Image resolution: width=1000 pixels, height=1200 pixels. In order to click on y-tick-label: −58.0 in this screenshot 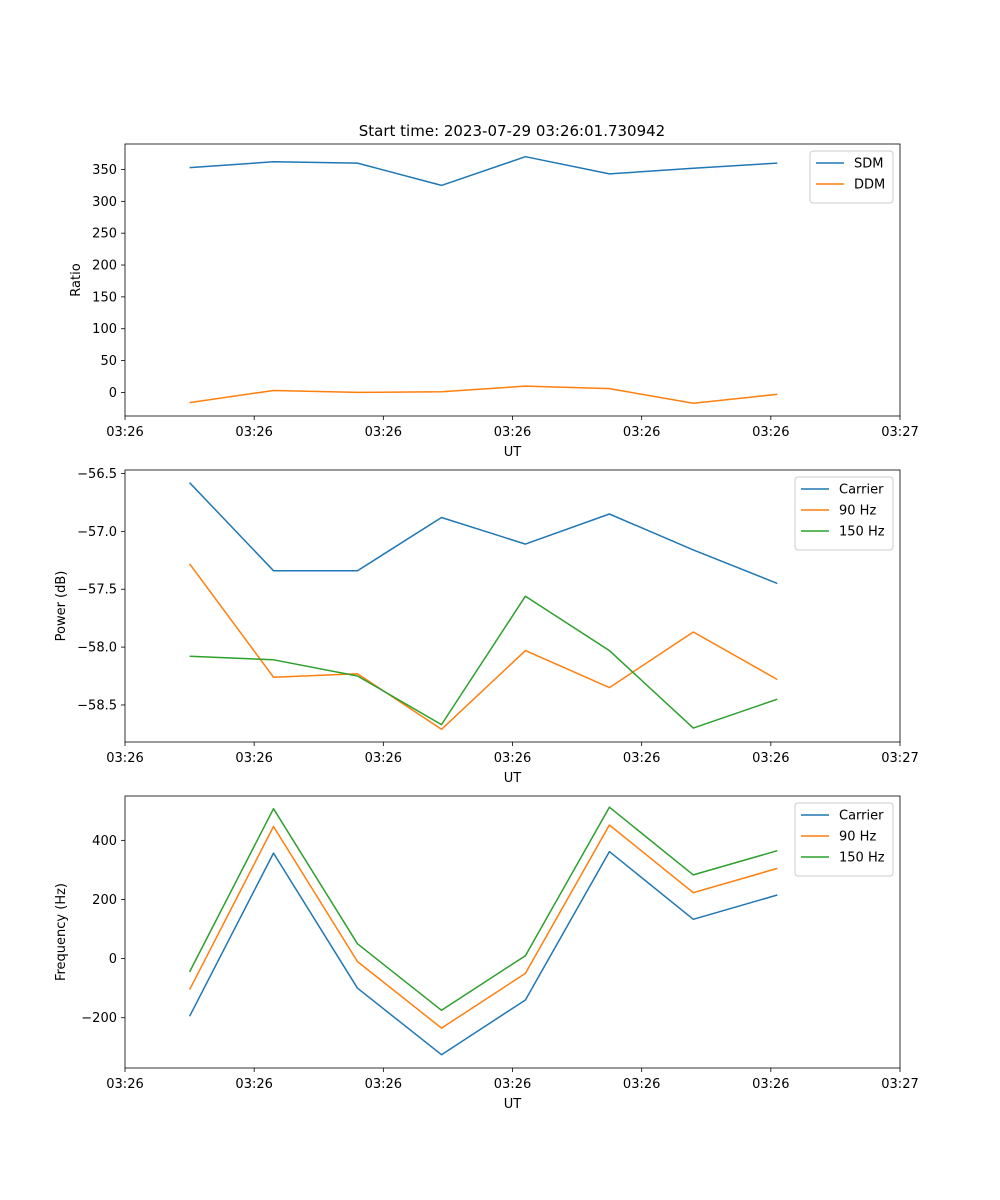, I will do `click(97, 648)`.